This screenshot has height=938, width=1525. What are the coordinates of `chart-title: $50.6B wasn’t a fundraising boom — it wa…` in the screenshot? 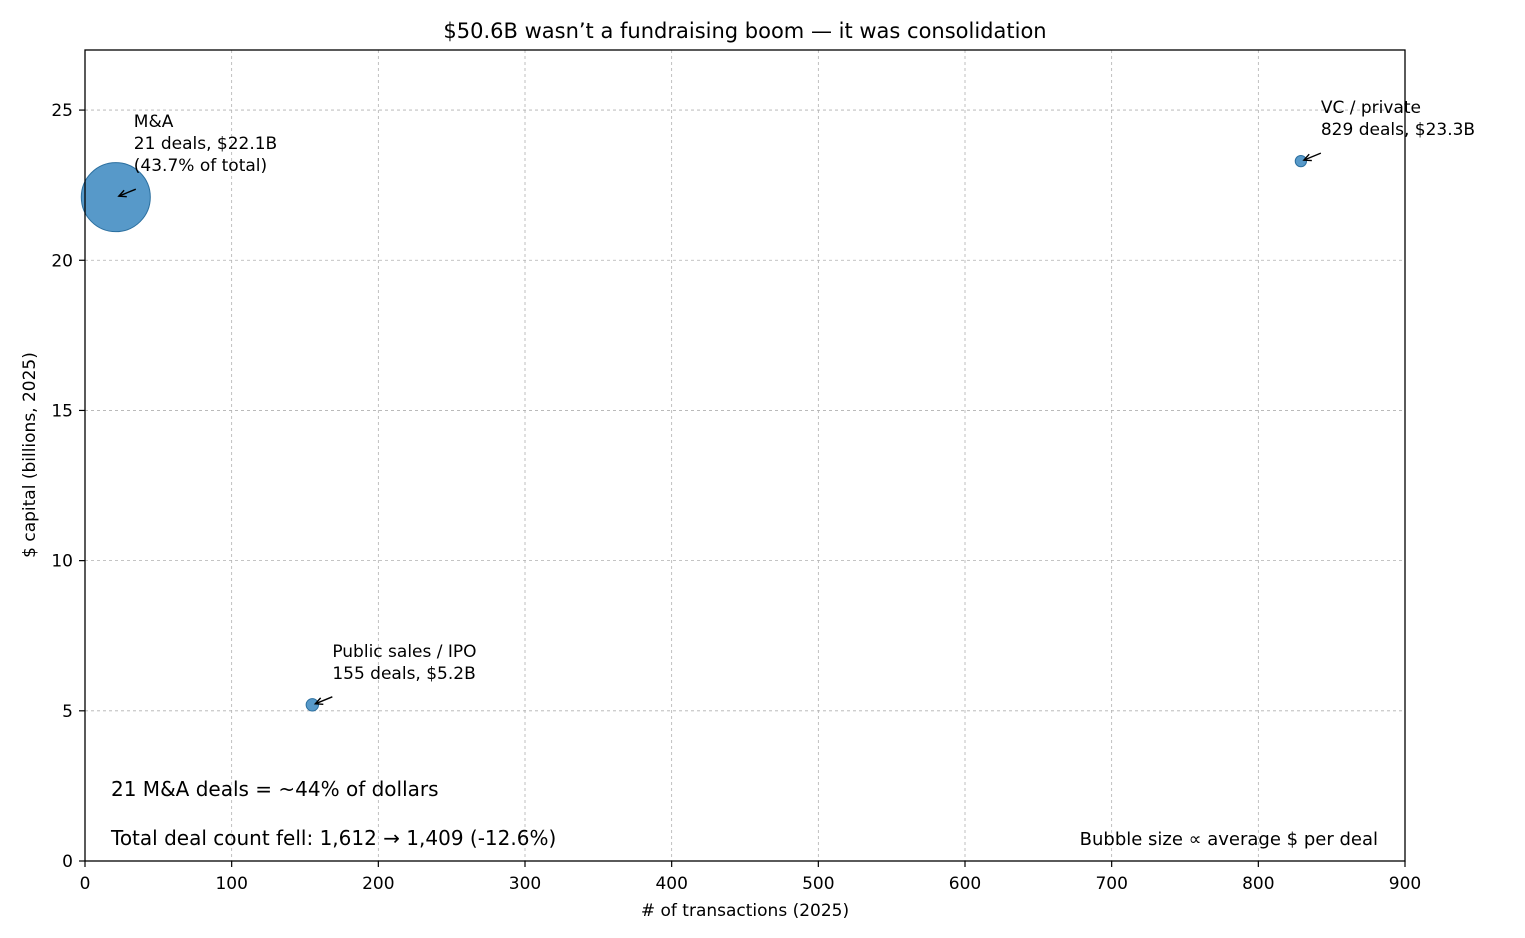 It's located at (744, 31).